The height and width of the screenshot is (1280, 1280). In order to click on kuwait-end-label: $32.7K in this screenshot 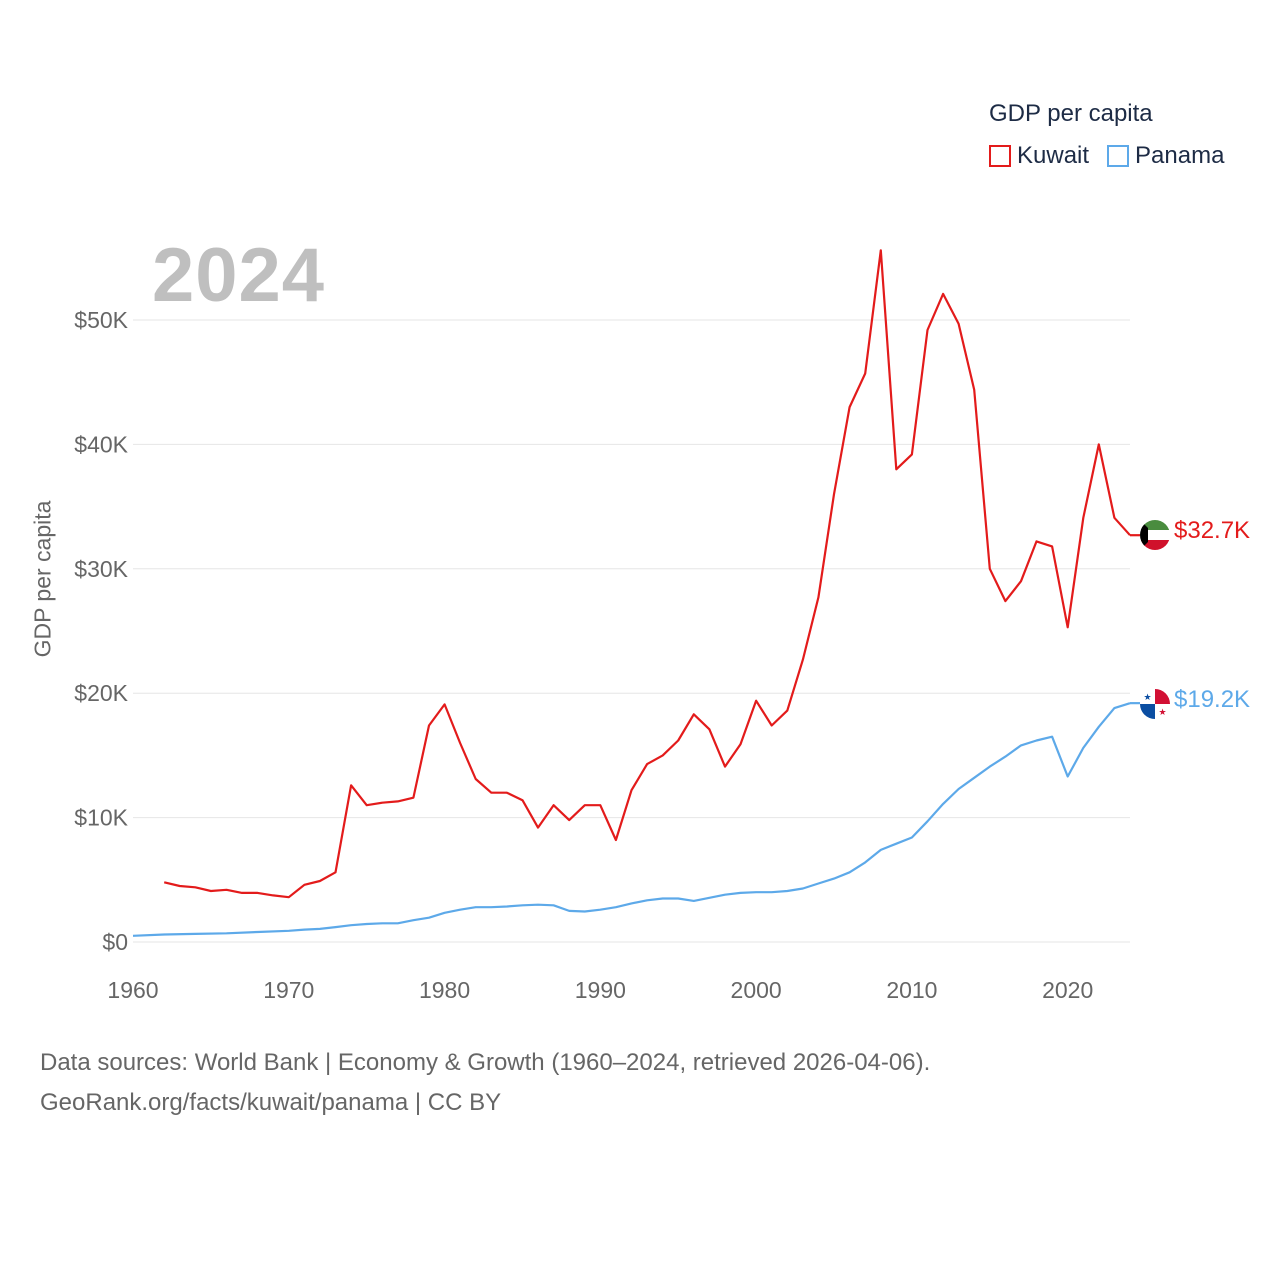, I will do `click(1212, 530)`.